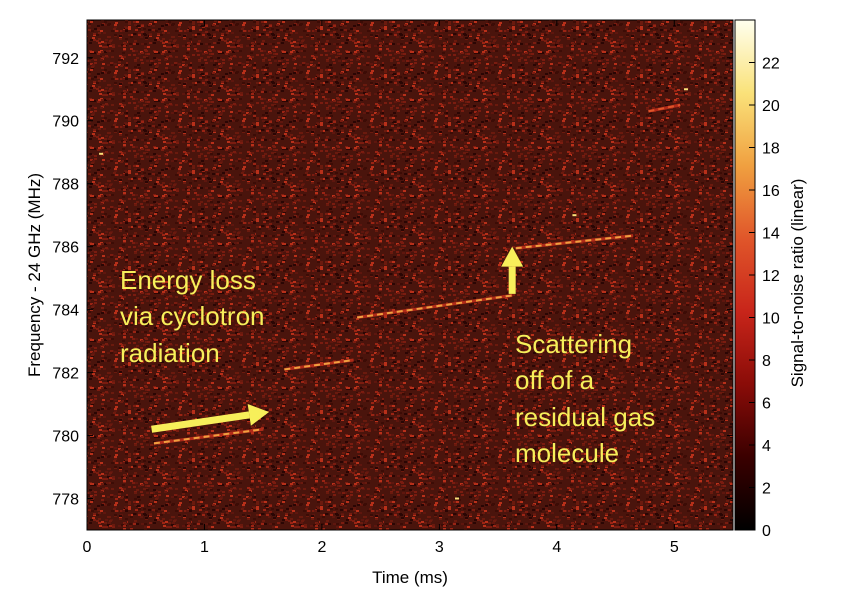  What do you see at coordinates (764, 298) in the screenshot?
I see `colorbar-ticks: 0 2 4 6 8 10 12 14 16 18 20 22` at bounding box center [764, 298].